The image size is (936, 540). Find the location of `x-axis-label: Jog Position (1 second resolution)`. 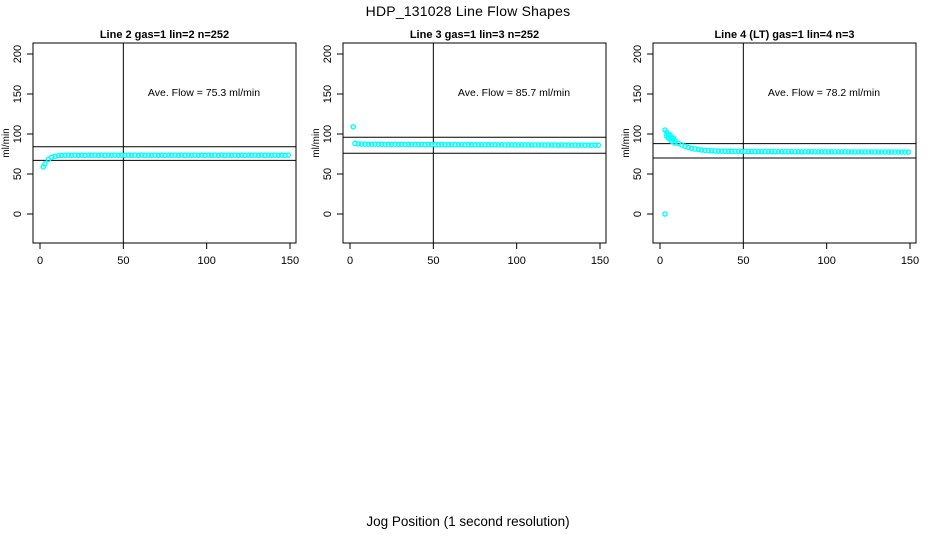

x-axis-label: Jog Position (1 second resolution) is located at coordinates (468, 521).